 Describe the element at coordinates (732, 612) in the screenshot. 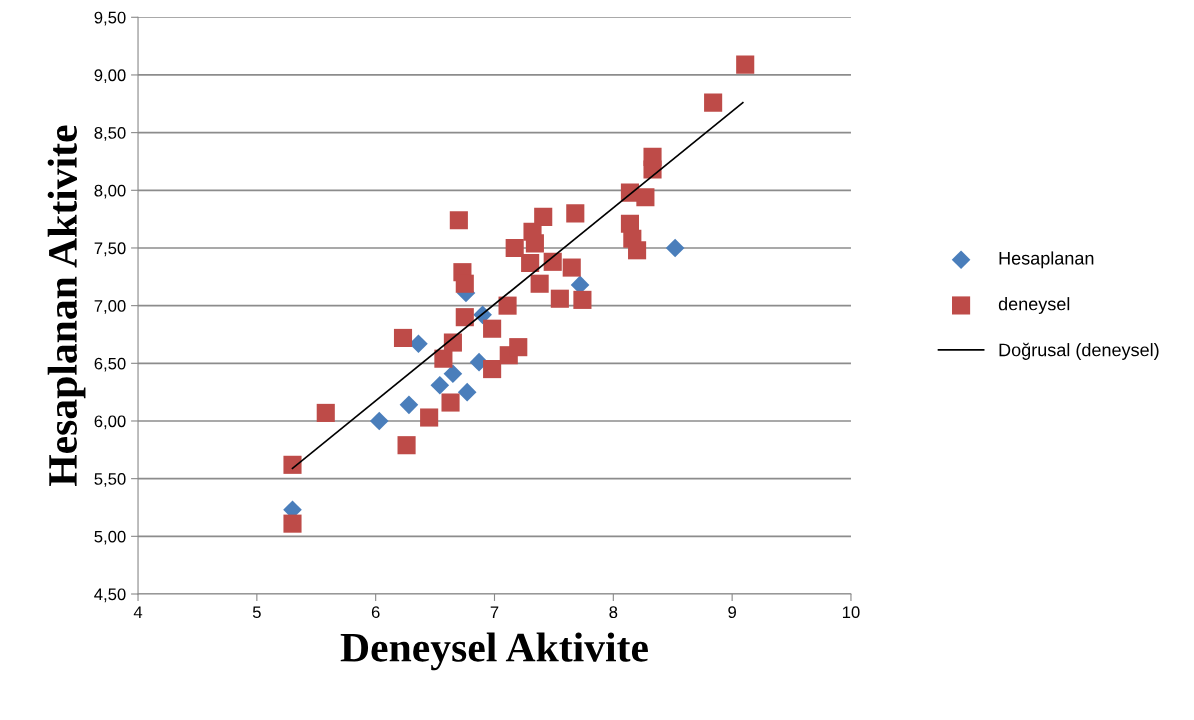

I see `x-tick-label: 9` at that location.